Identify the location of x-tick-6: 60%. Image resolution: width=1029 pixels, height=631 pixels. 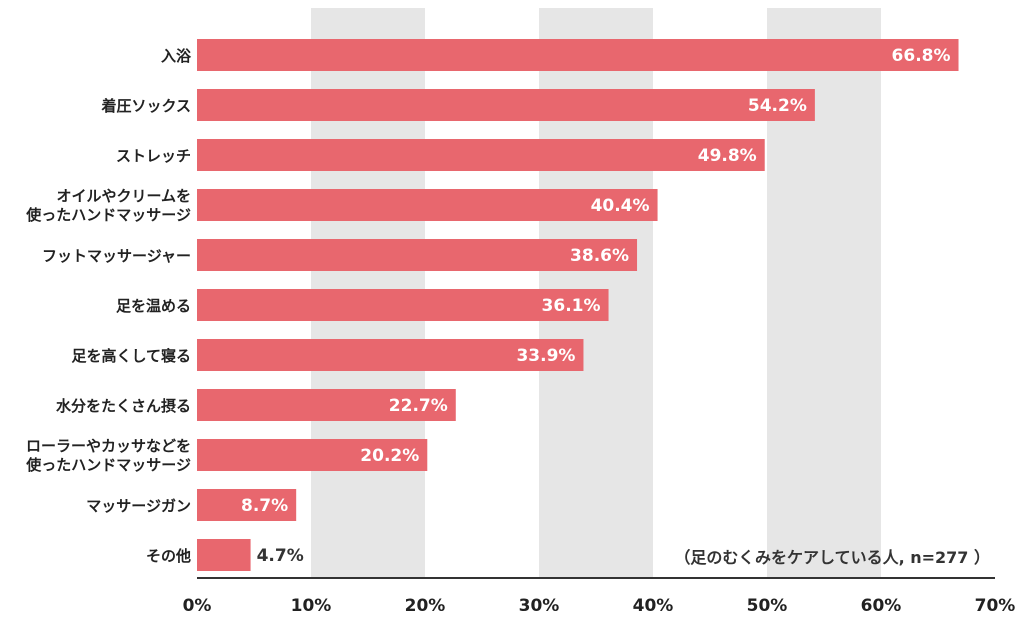
(881, 606).